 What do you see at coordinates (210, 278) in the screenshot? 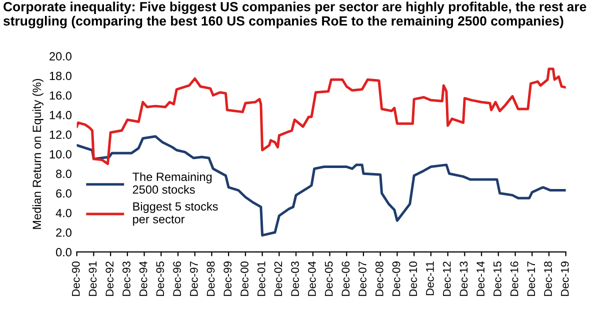
I see `x-tick-label: Dec-98` at bounding box center [210, 278].